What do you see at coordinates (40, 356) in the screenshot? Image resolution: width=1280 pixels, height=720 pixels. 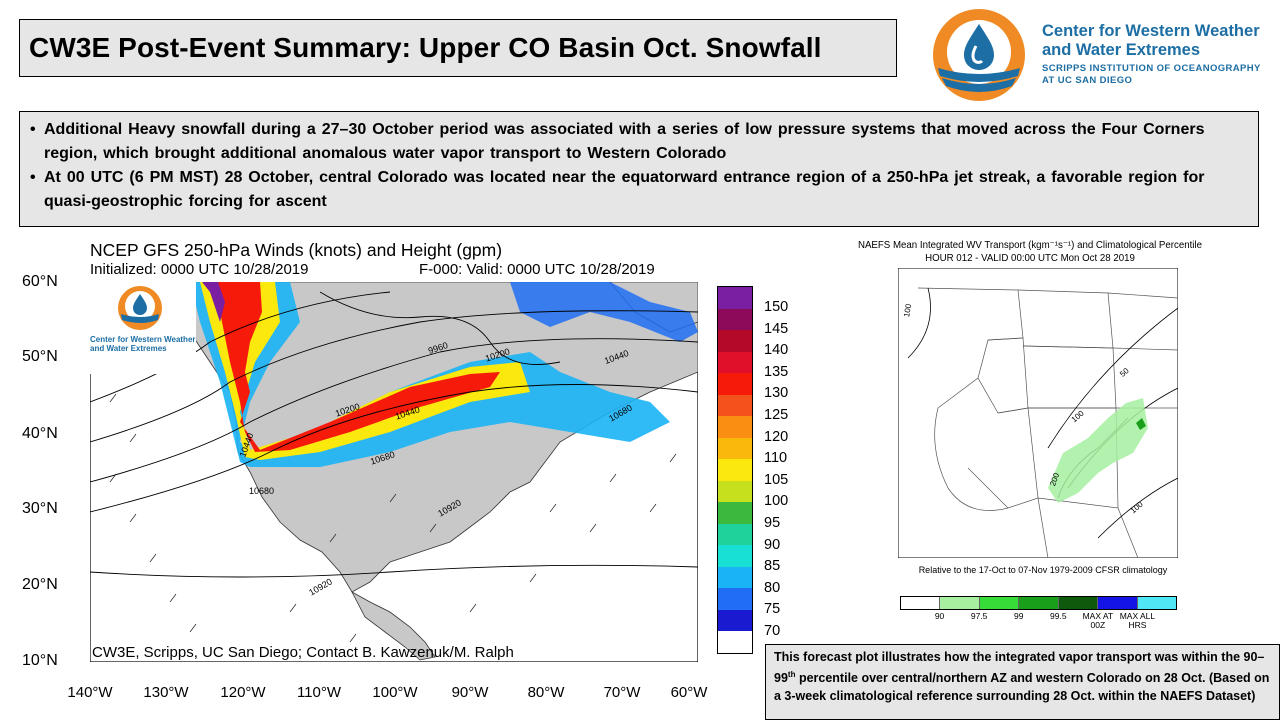 I see `lat-label: 50°N` at bounding box center [40, 356].